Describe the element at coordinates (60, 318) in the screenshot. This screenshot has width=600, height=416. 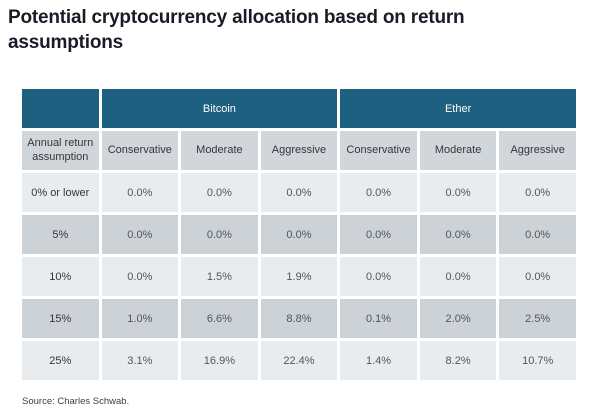
I see `row-label: 15%` at that location.